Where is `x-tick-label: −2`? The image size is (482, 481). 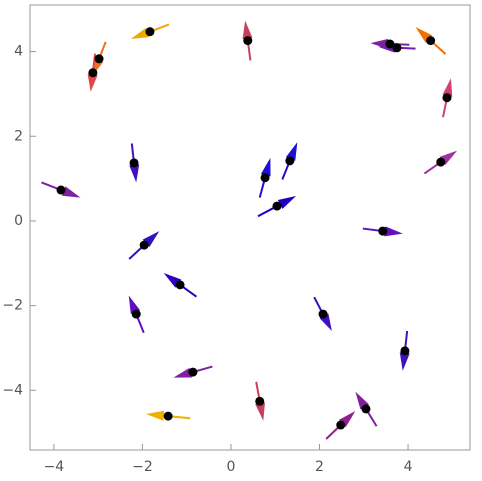 x-tick-label: −2 is located at coordinates (142, 467).